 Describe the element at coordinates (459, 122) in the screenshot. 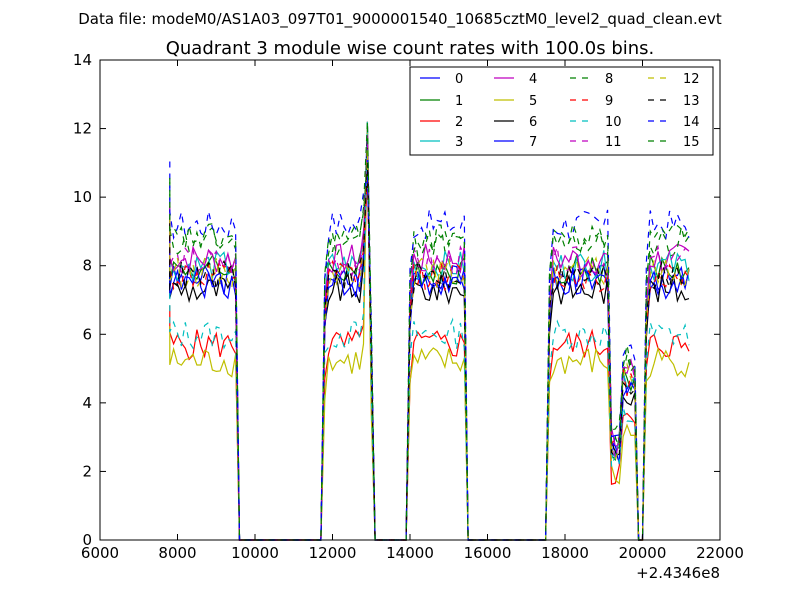

I see `legend-label-2: 2` at that location.